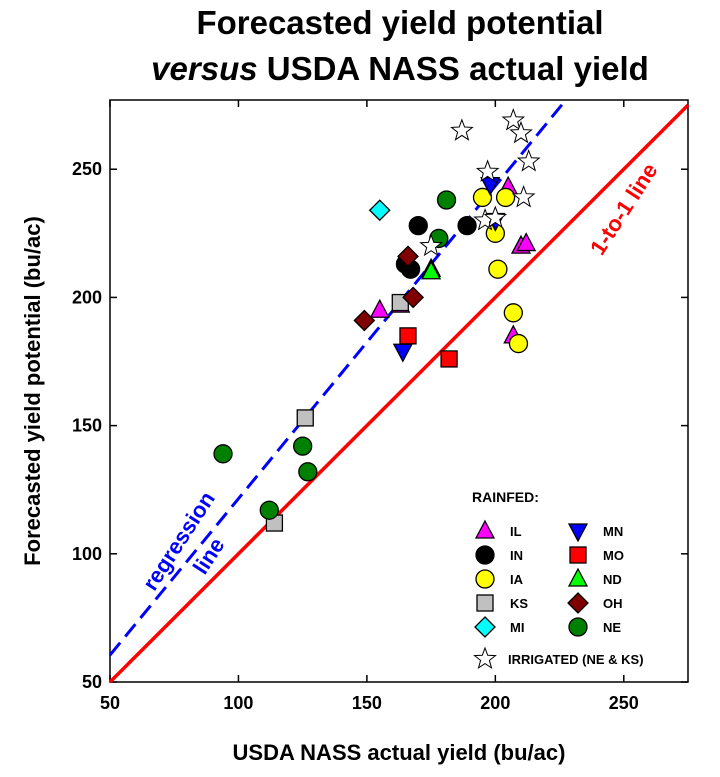  I want to click on point-mi, so click(379, 210).